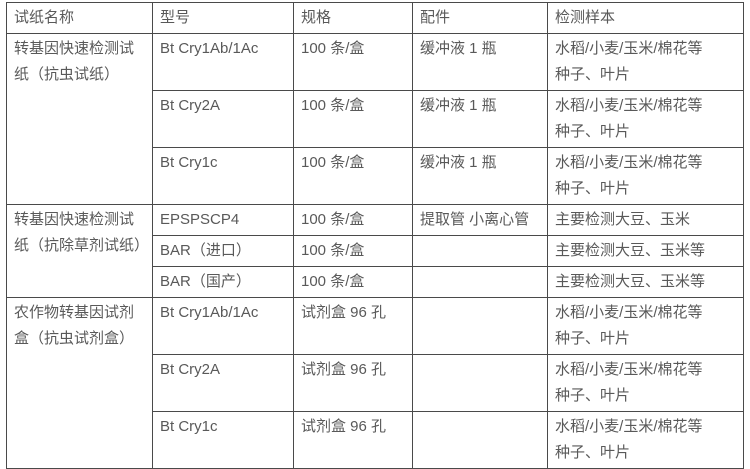  Describe the element at coordinates (79, 251) in the screenshot. I see `group-name-cell: 转基因快速检测试 纸（抗除草剂试纸）` at that location.